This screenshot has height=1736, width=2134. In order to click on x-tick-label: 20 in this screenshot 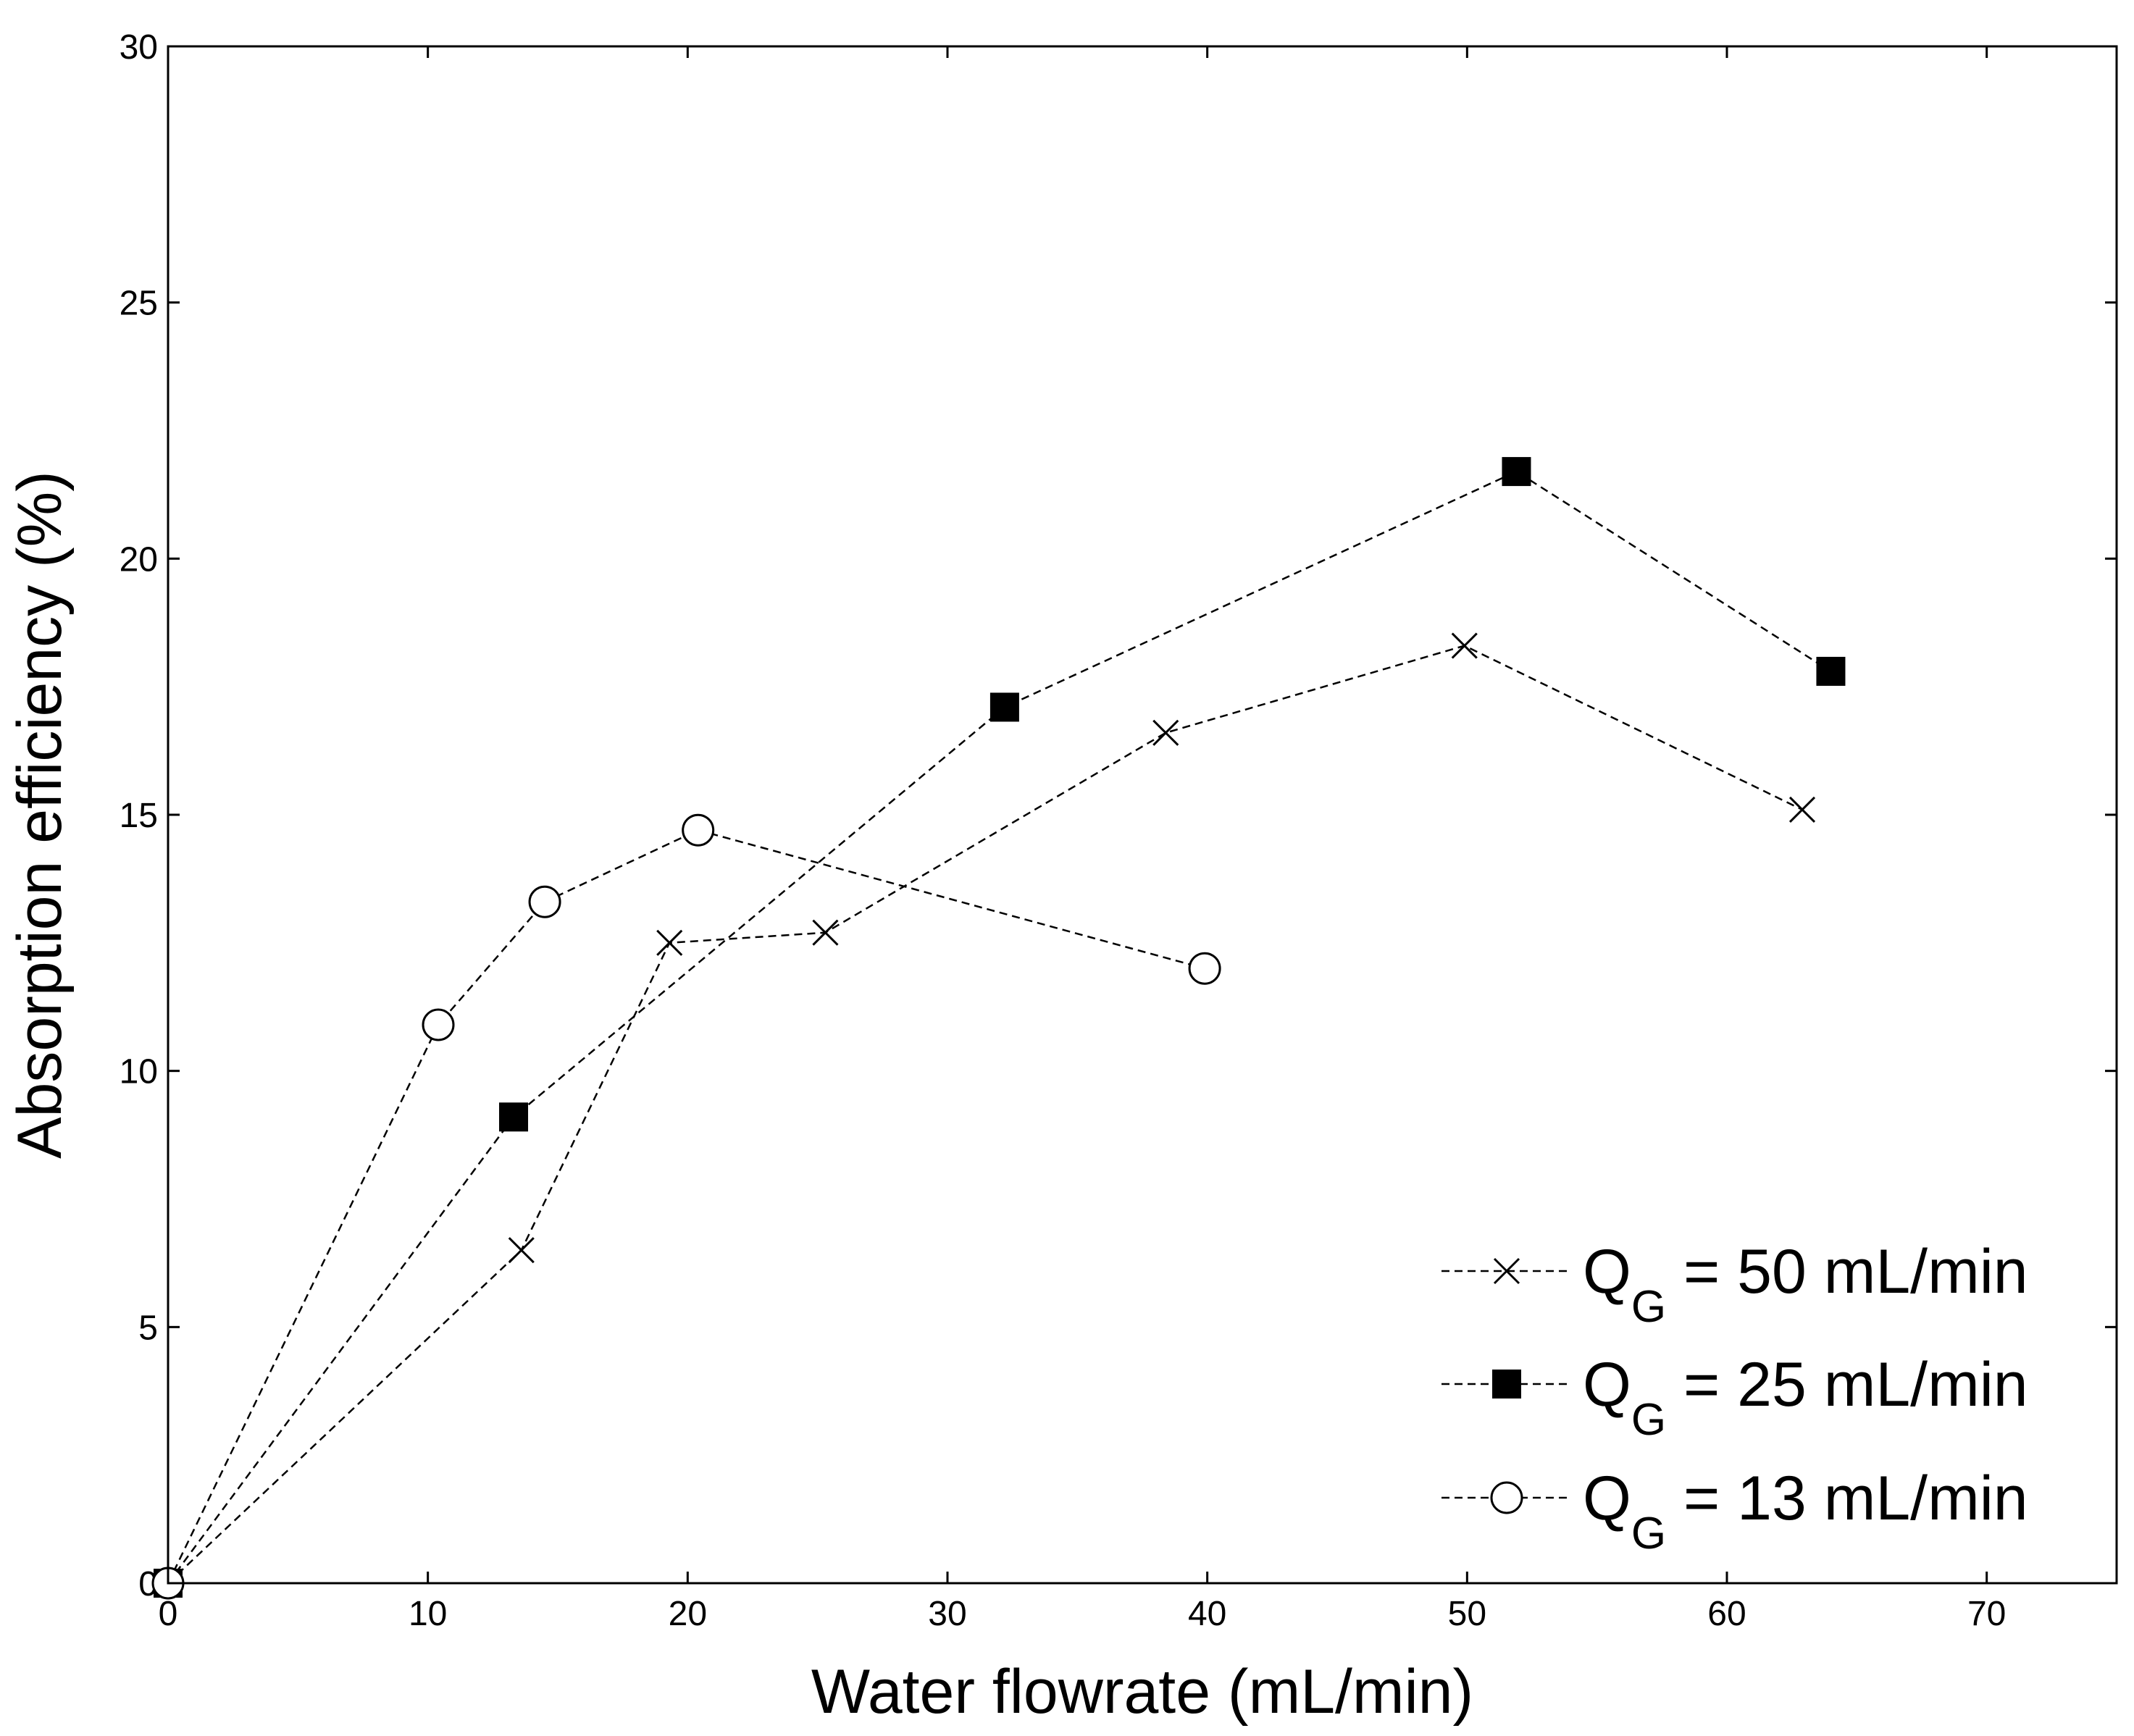, I will do `click(688, 1614)`.